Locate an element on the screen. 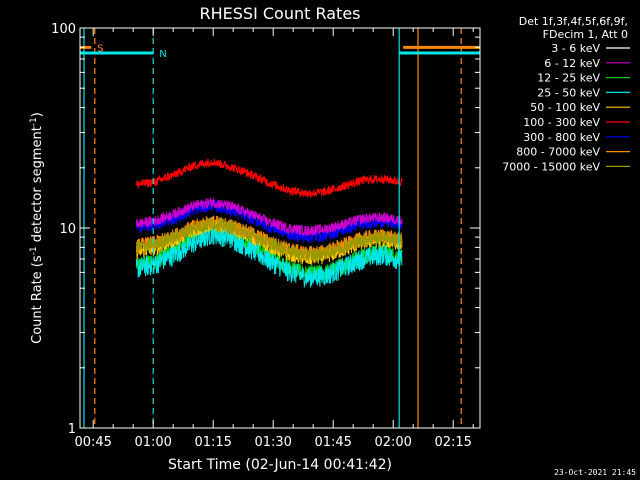 The width and height of the screenshot is (640, 480). footer-timestamp: 23-Oct-2021 21:45 is located at coordinates (595, 472).